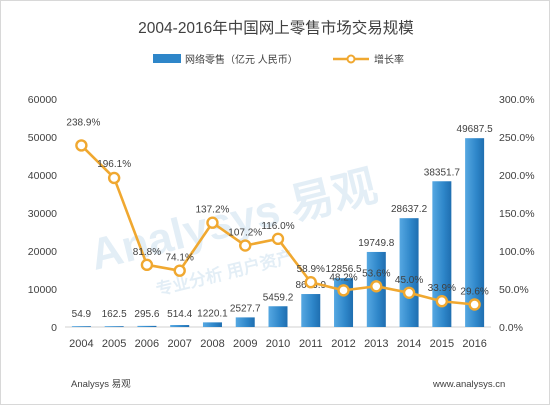 The image size is (550, 406). Describe the element at coordinates (83, 122) in the screenshot. I see `growth-value-label: 238.9%` at that location.